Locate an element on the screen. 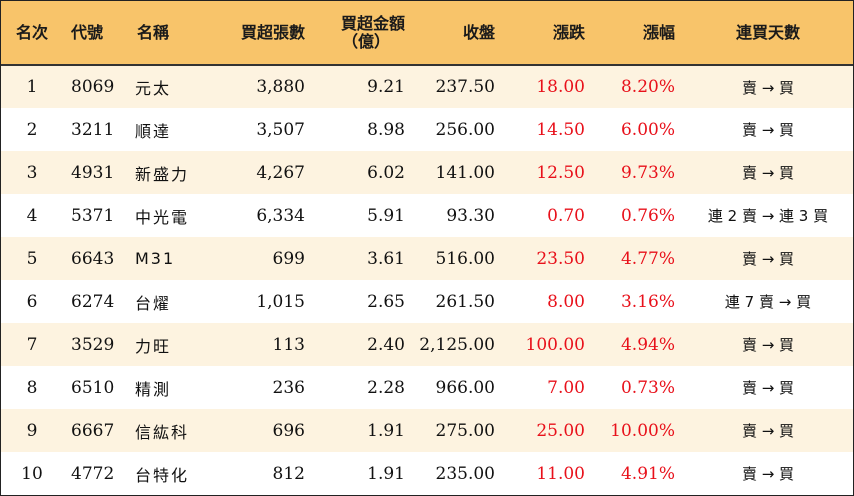 Image resolution: width=854 pixels, height=496 pixels. header-change-pct: 漲幅 is located at coordinates (638, 33).